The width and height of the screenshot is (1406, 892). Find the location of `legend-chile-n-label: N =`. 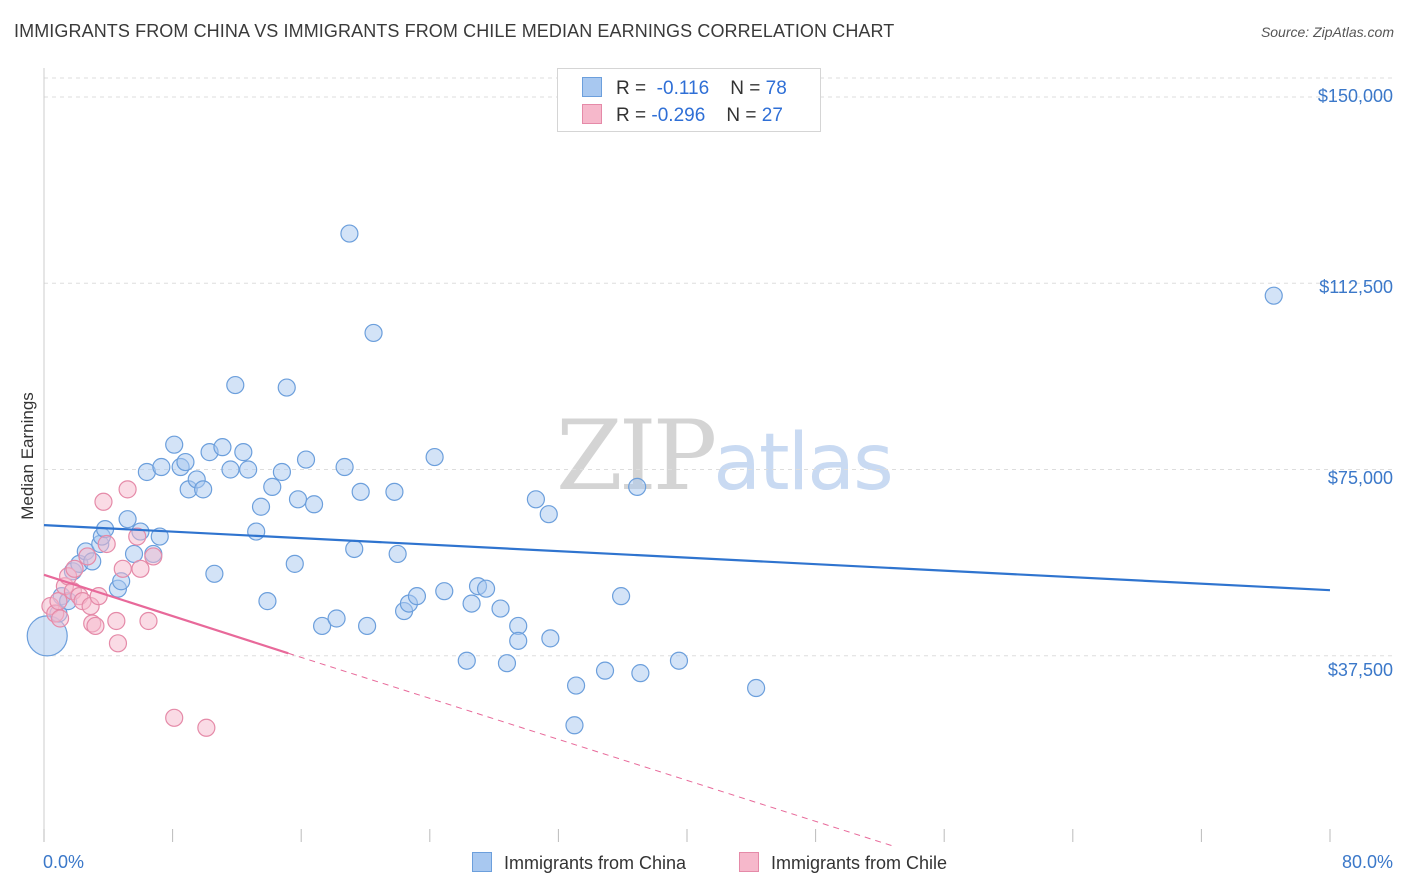

legend-chile-n-label: N = is located at coordinates (741, 115).